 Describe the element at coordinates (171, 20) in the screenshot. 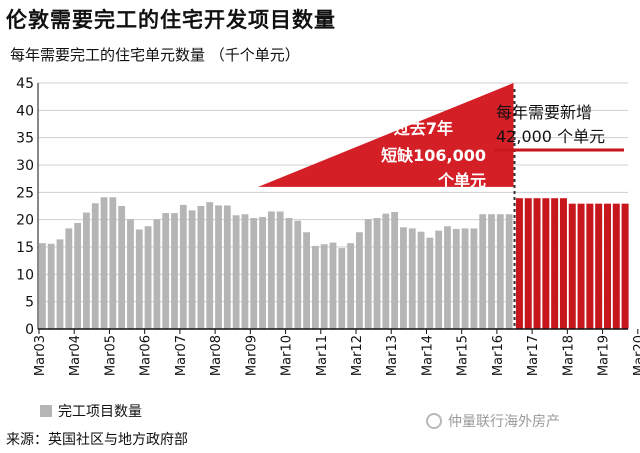

I see `chart-title: 伦敦需要完工的住宅开发项目数量` at that location.